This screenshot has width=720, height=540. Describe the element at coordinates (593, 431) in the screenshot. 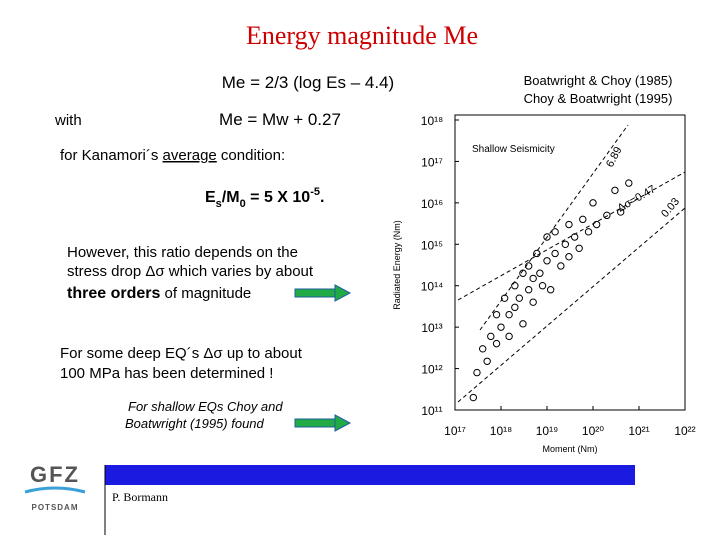

I see `x-tick-label: 10²⁰` at that location.